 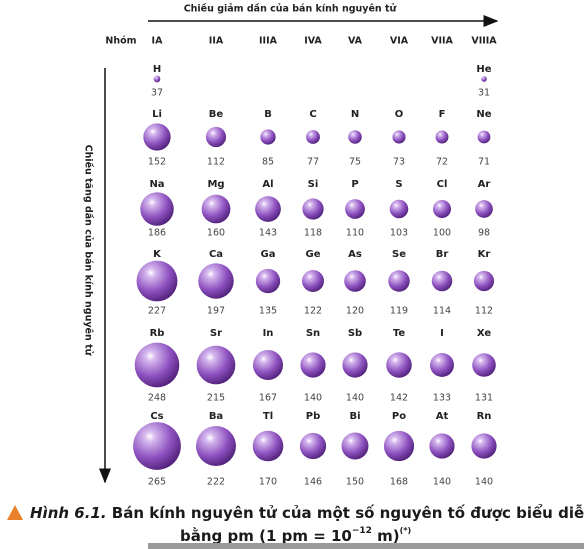 I want to click on radius-value: 118, so click(x=313, y=233).